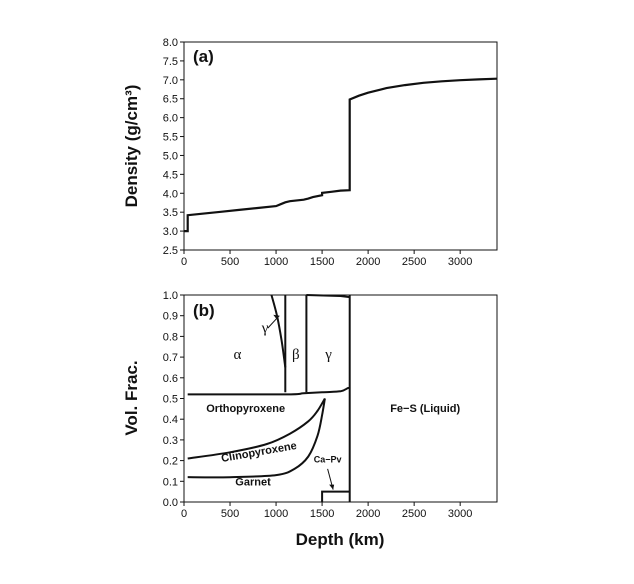  Describe the element at coordinates (332, 487) in the screenshot. I see `ca-pv-pointer-arrowhead` at that location.